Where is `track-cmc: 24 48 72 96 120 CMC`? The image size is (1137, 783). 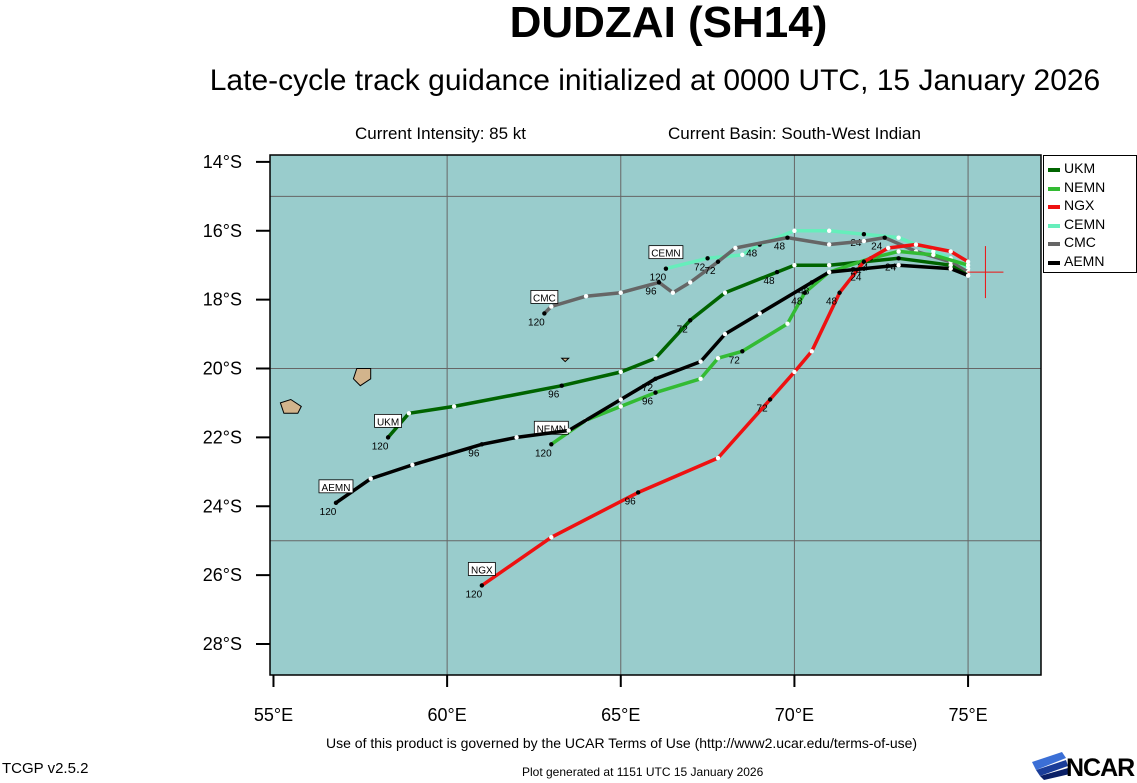
track-cmc: 24 48 72 96 120 CMC is located at coordinates (749, 281).